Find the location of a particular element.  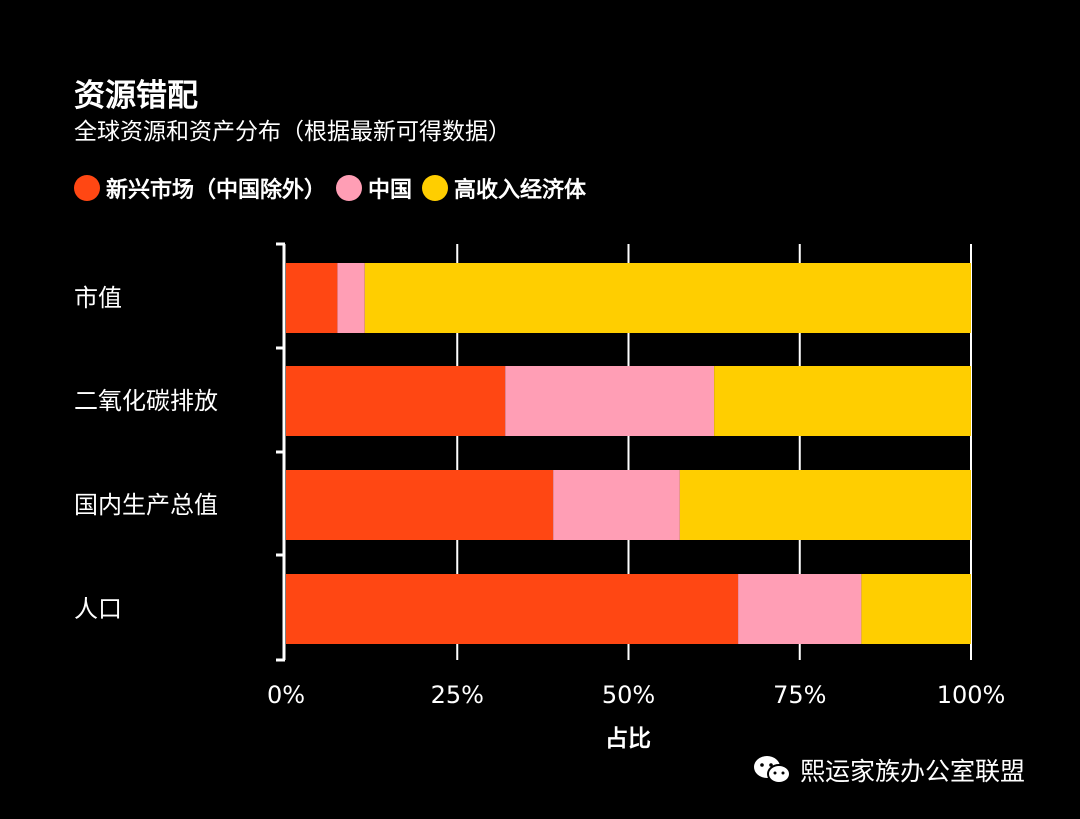

category-label-0: 市值 is located at coordinates (98, 298).